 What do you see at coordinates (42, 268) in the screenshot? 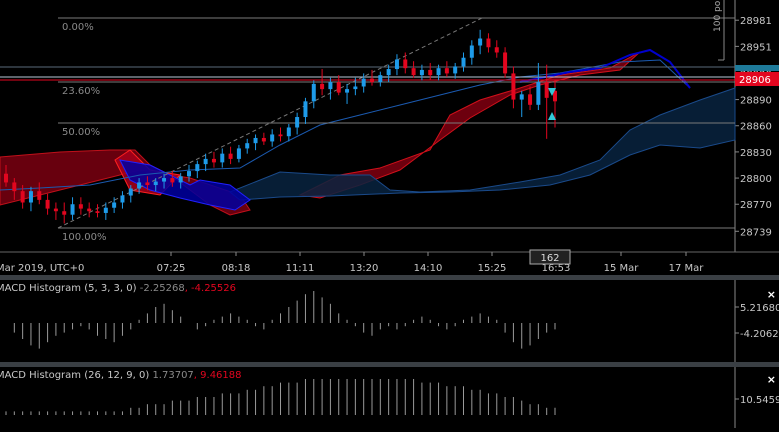
I see `time-tick-label: Mar 2019, UTC+0` at bounding box center [42, 268].